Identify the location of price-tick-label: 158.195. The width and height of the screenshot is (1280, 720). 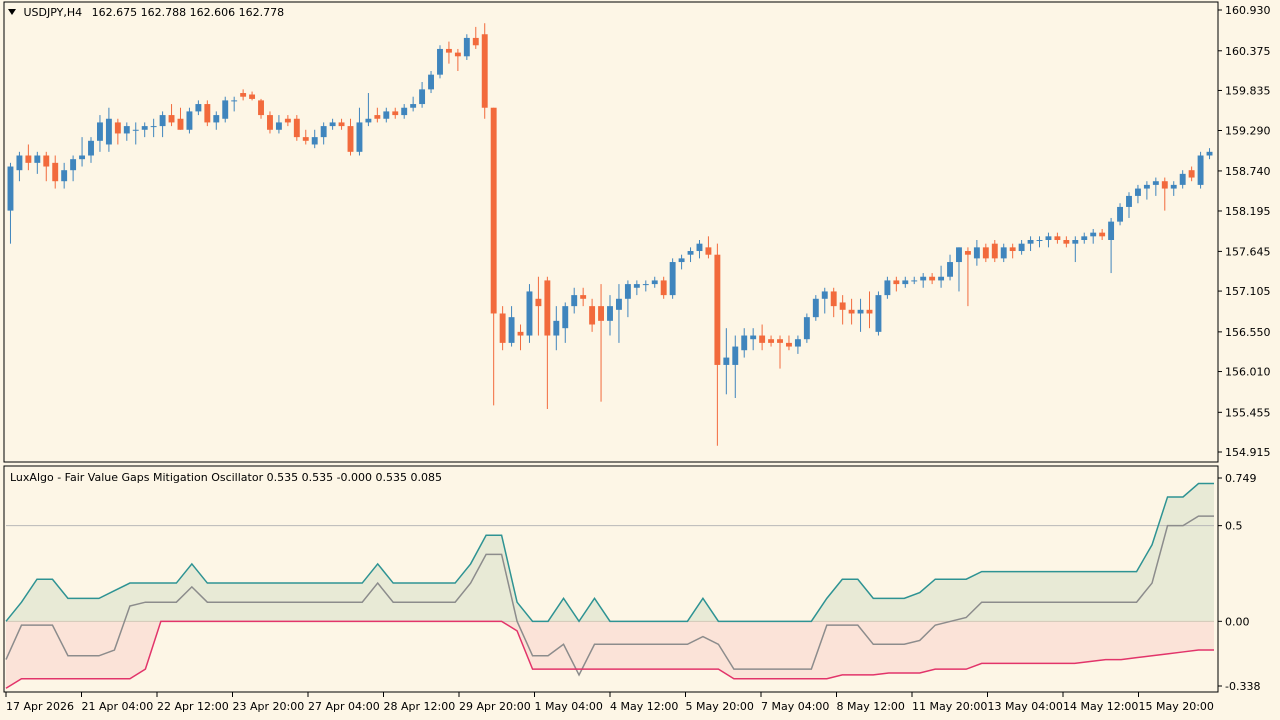
(1248, 211).